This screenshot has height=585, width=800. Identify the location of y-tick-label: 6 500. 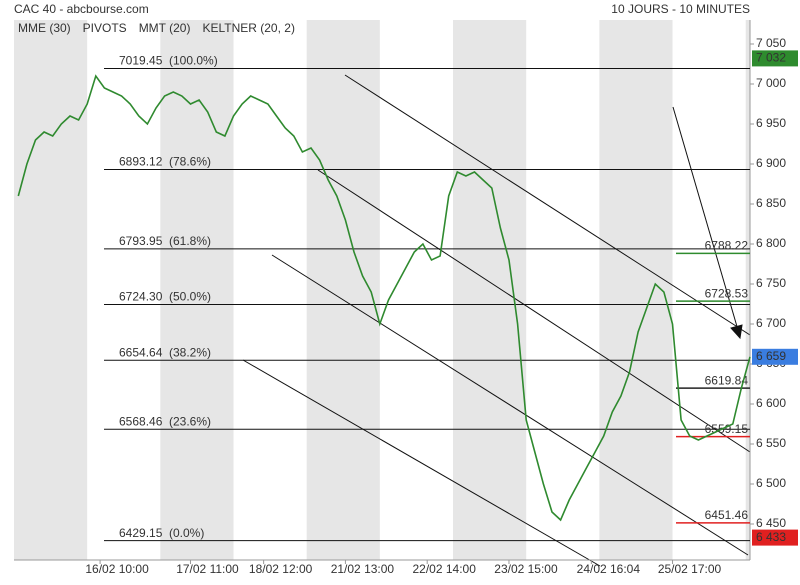
(771, 483).